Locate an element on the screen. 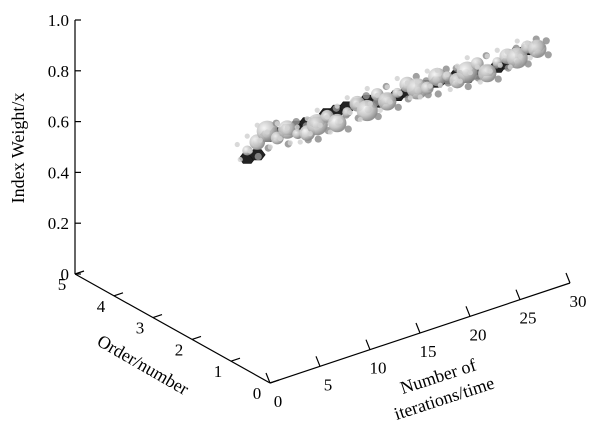  y-ticks: 0 1 2 3 4 5 is located at coordinates (169, 336).